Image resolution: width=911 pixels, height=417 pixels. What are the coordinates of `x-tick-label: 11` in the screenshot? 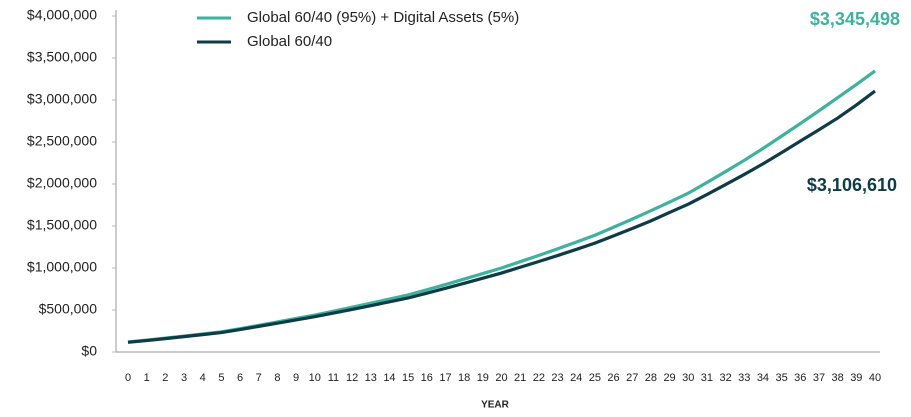 It's located at (333, 378).